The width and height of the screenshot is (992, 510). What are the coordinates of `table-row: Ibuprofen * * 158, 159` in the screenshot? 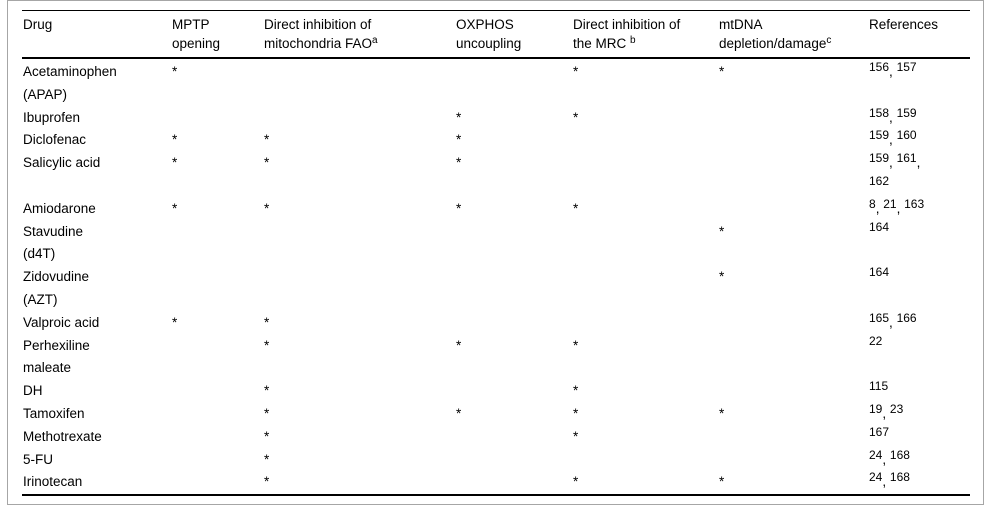 It's located at (496, 118).